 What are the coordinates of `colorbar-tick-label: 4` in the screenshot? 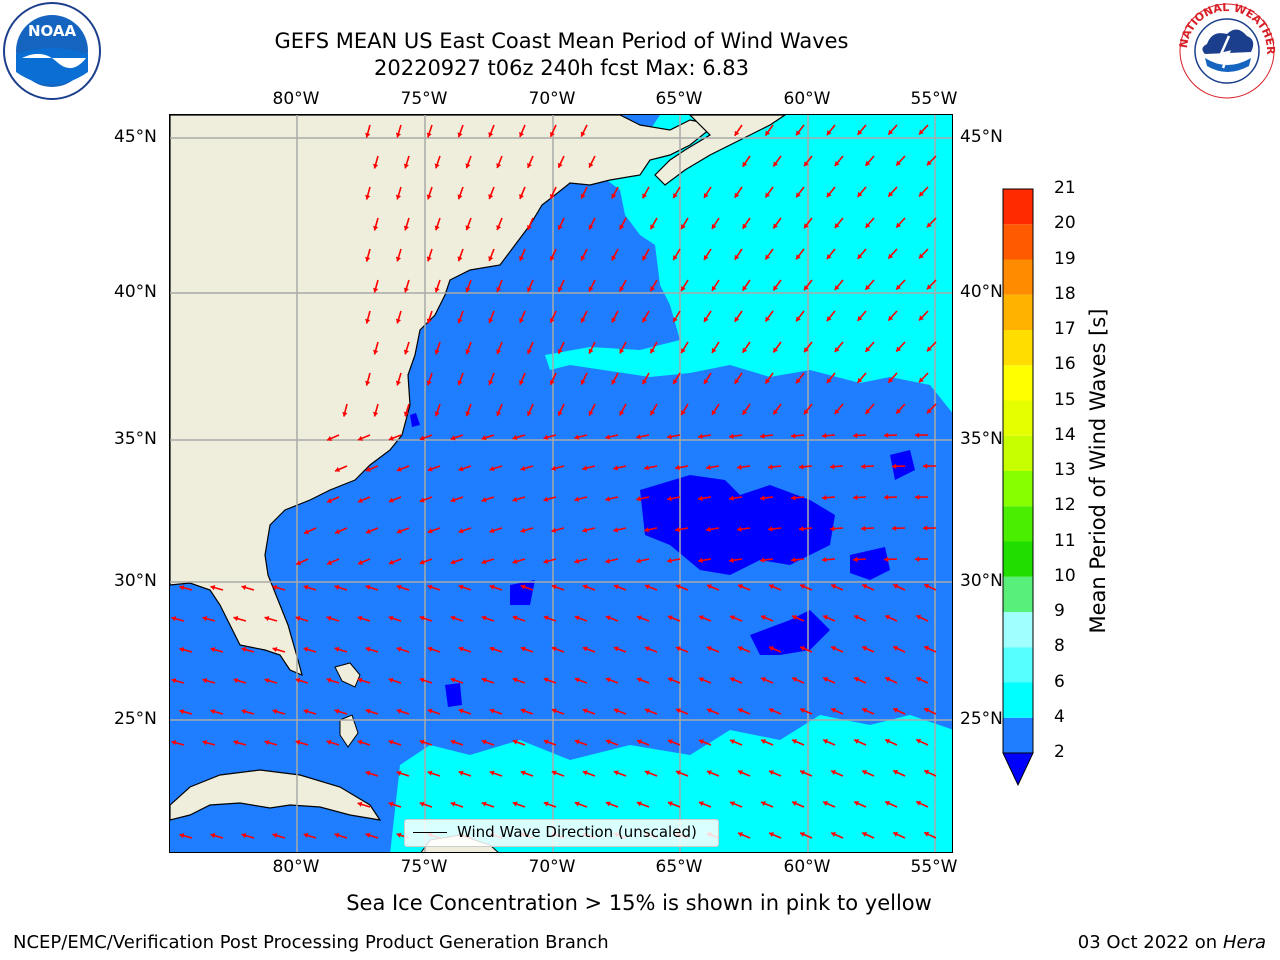 It's located at (1059, 716).